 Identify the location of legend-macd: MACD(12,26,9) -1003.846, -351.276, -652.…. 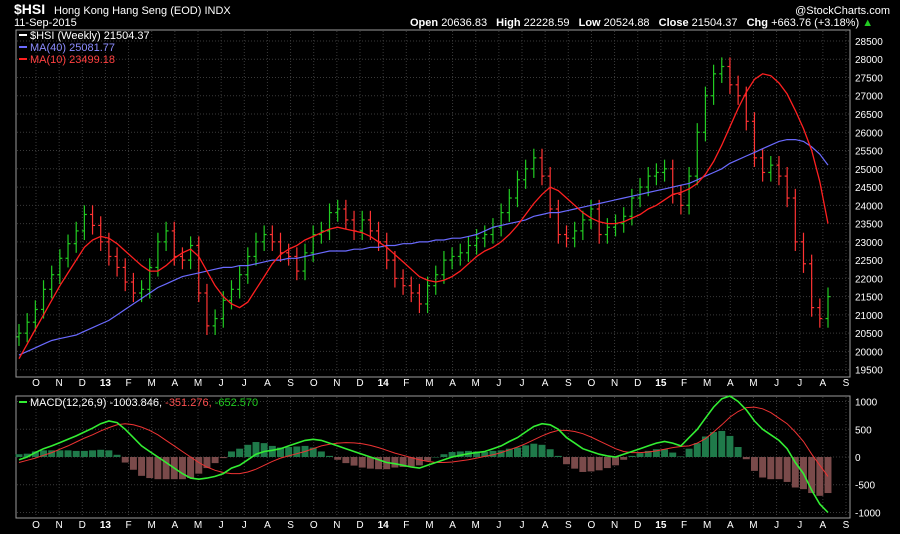
(144, 403).